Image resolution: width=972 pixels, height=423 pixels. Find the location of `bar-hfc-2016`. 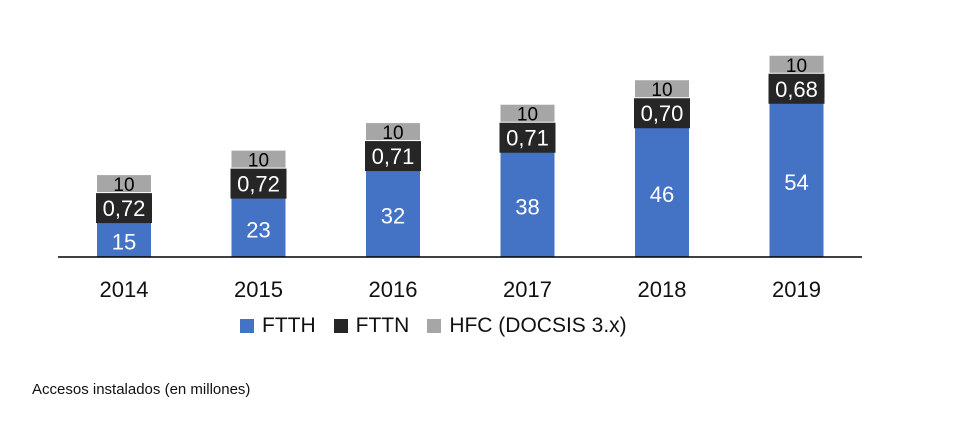

bar-hfc-2016 is located at coordinates (393, 132).